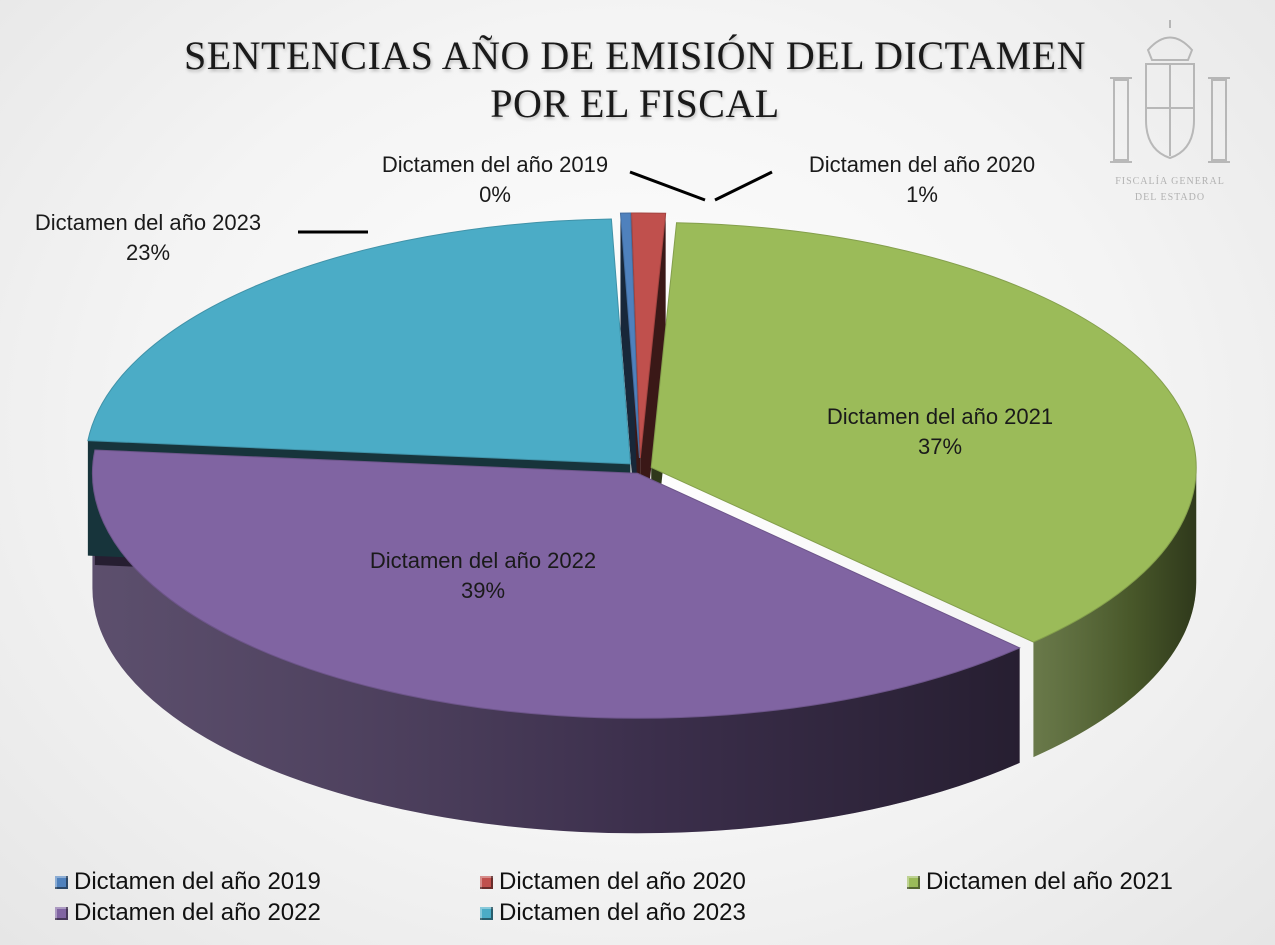  What do you see at coordinates (197, 912) in the screenshot?
I see `legend-label: Dictamen del año 2022` at bounding box center [197, 912].